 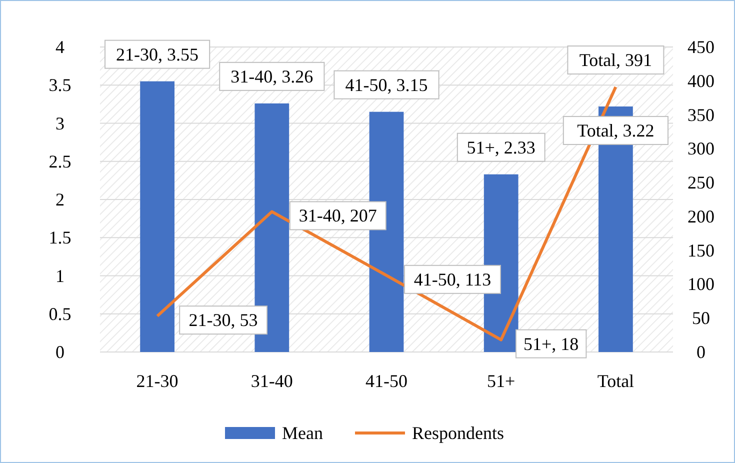 What do you see at coordinates (386, 84) in the screenshot?
I see `data-label: 41-50, 3.15` at bounding box center [386, 84].